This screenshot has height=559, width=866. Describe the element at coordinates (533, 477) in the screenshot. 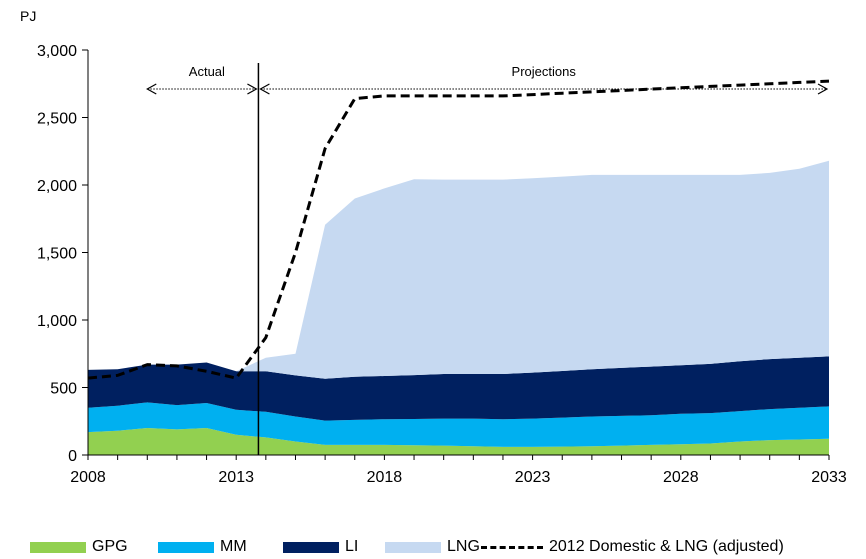

I see `x-tick-label: 2023` at that location.